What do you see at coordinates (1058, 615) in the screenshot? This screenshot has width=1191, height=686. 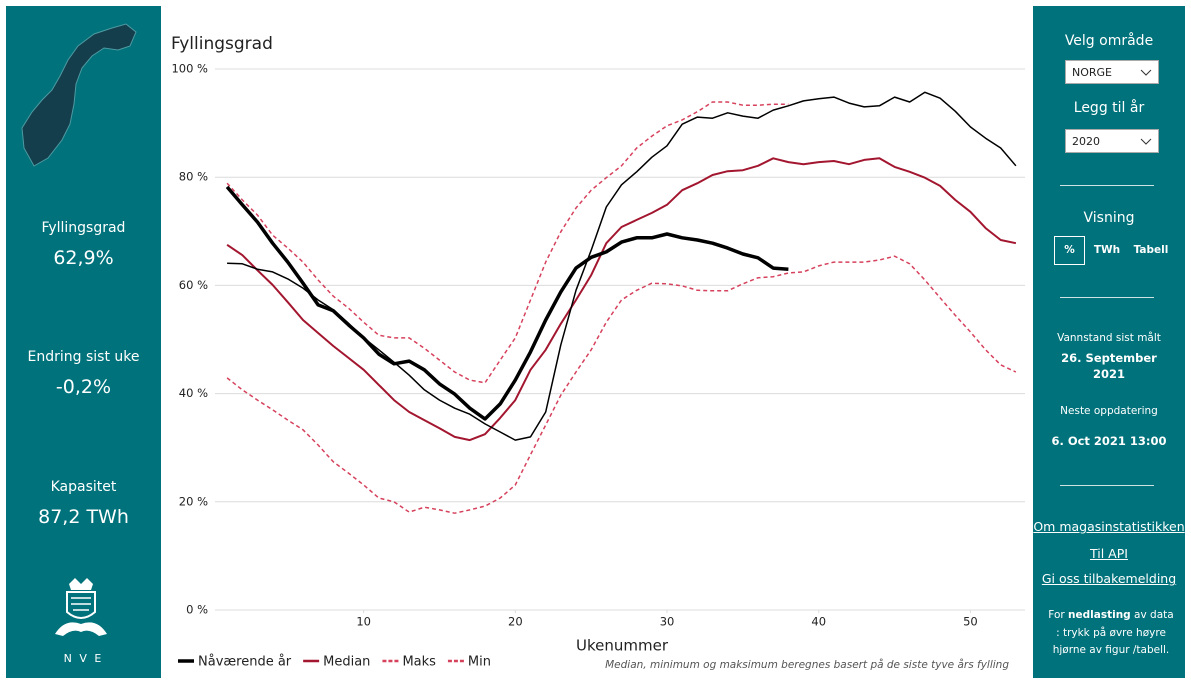 I see `note-text: For` at bounding box center [1058, 615].